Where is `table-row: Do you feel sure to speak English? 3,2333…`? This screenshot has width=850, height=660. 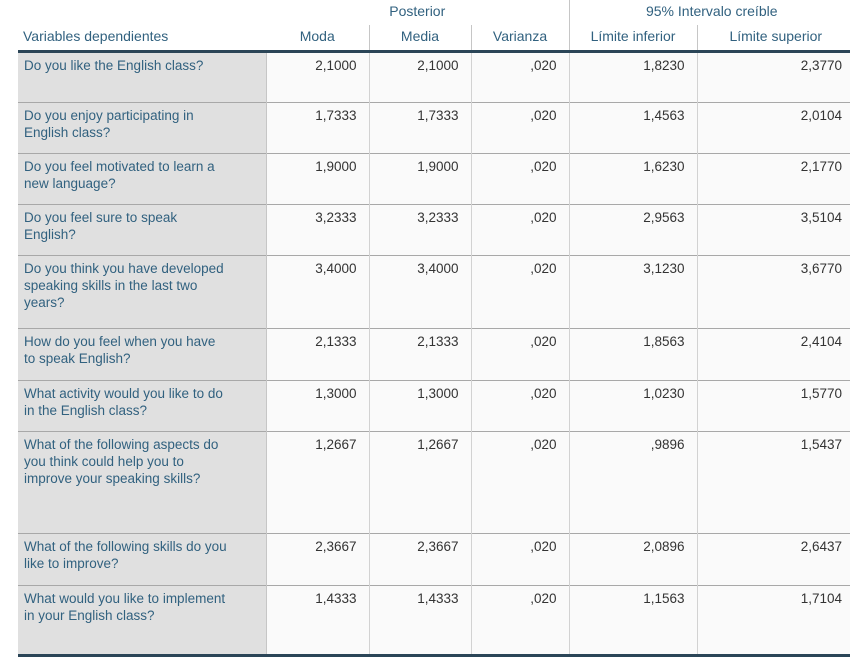
table-row: Do you feel sure to speak English? 3,2333… is located at coordinates (430, 229).